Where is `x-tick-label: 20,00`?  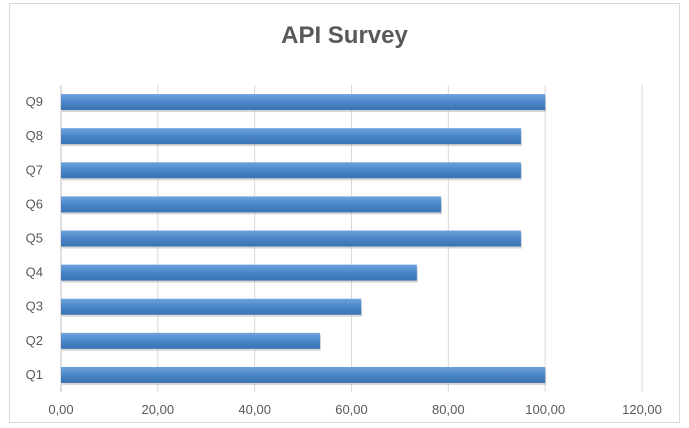 x-tick-label: 20,00 is located at coordinates (158, 409).